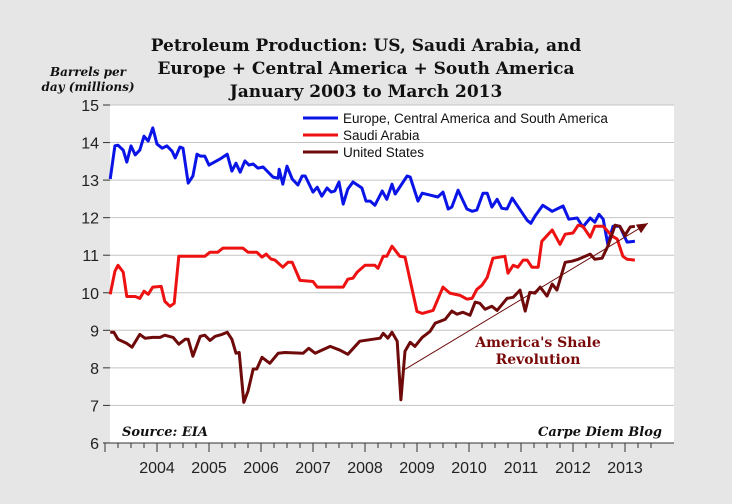 The image size is (732, 504). I want to click on y-tick-label-15: 15, so click(90, 106).